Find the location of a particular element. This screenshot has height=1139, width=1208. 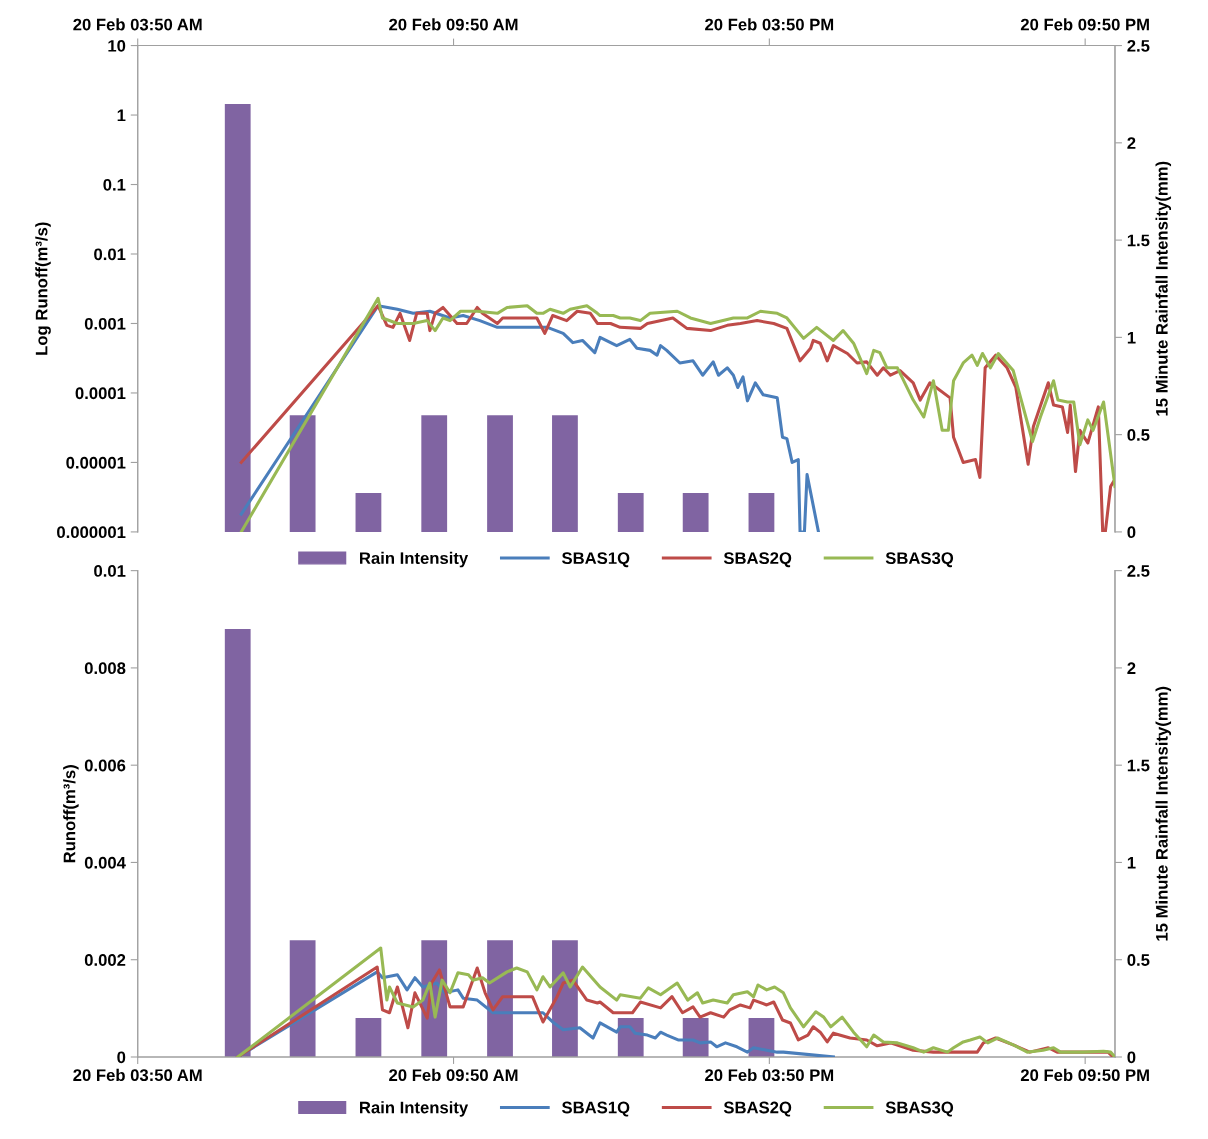

y-tick-label: 0.006 is located at coordinates (105, 765).